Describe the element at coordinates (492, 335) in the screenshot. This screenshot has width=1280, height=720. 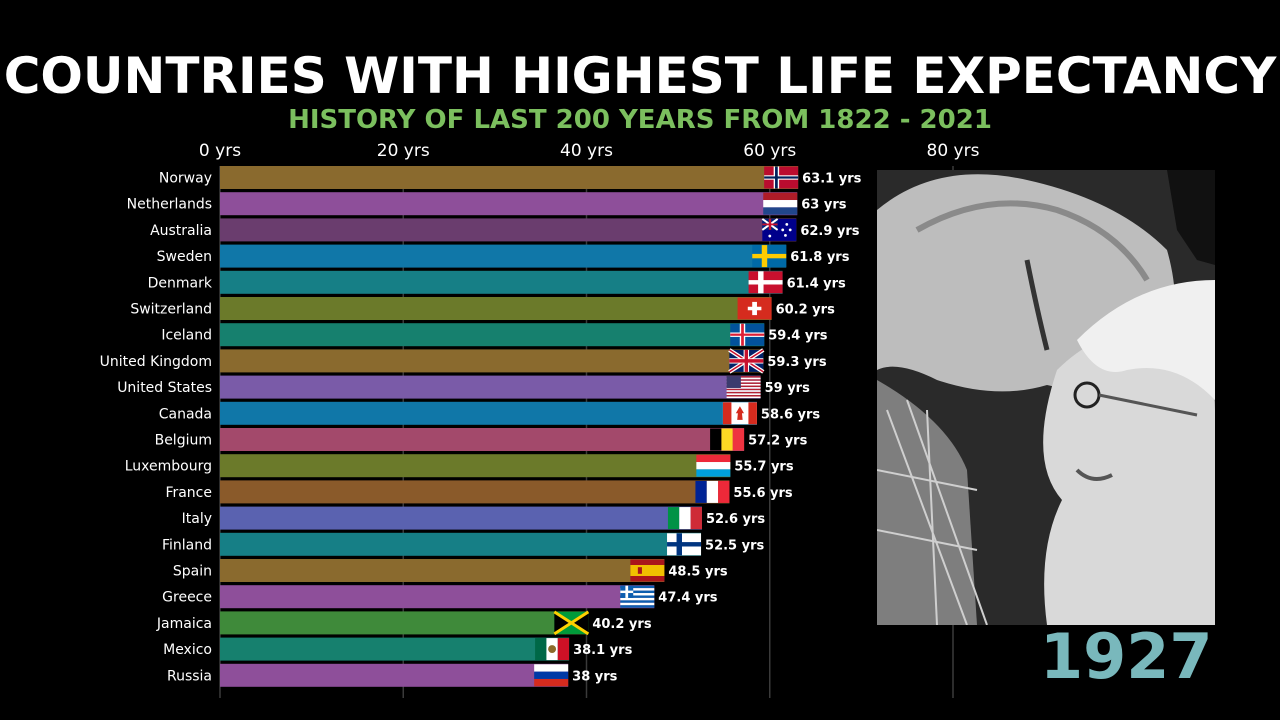
I see `bar-iceland` at that location.